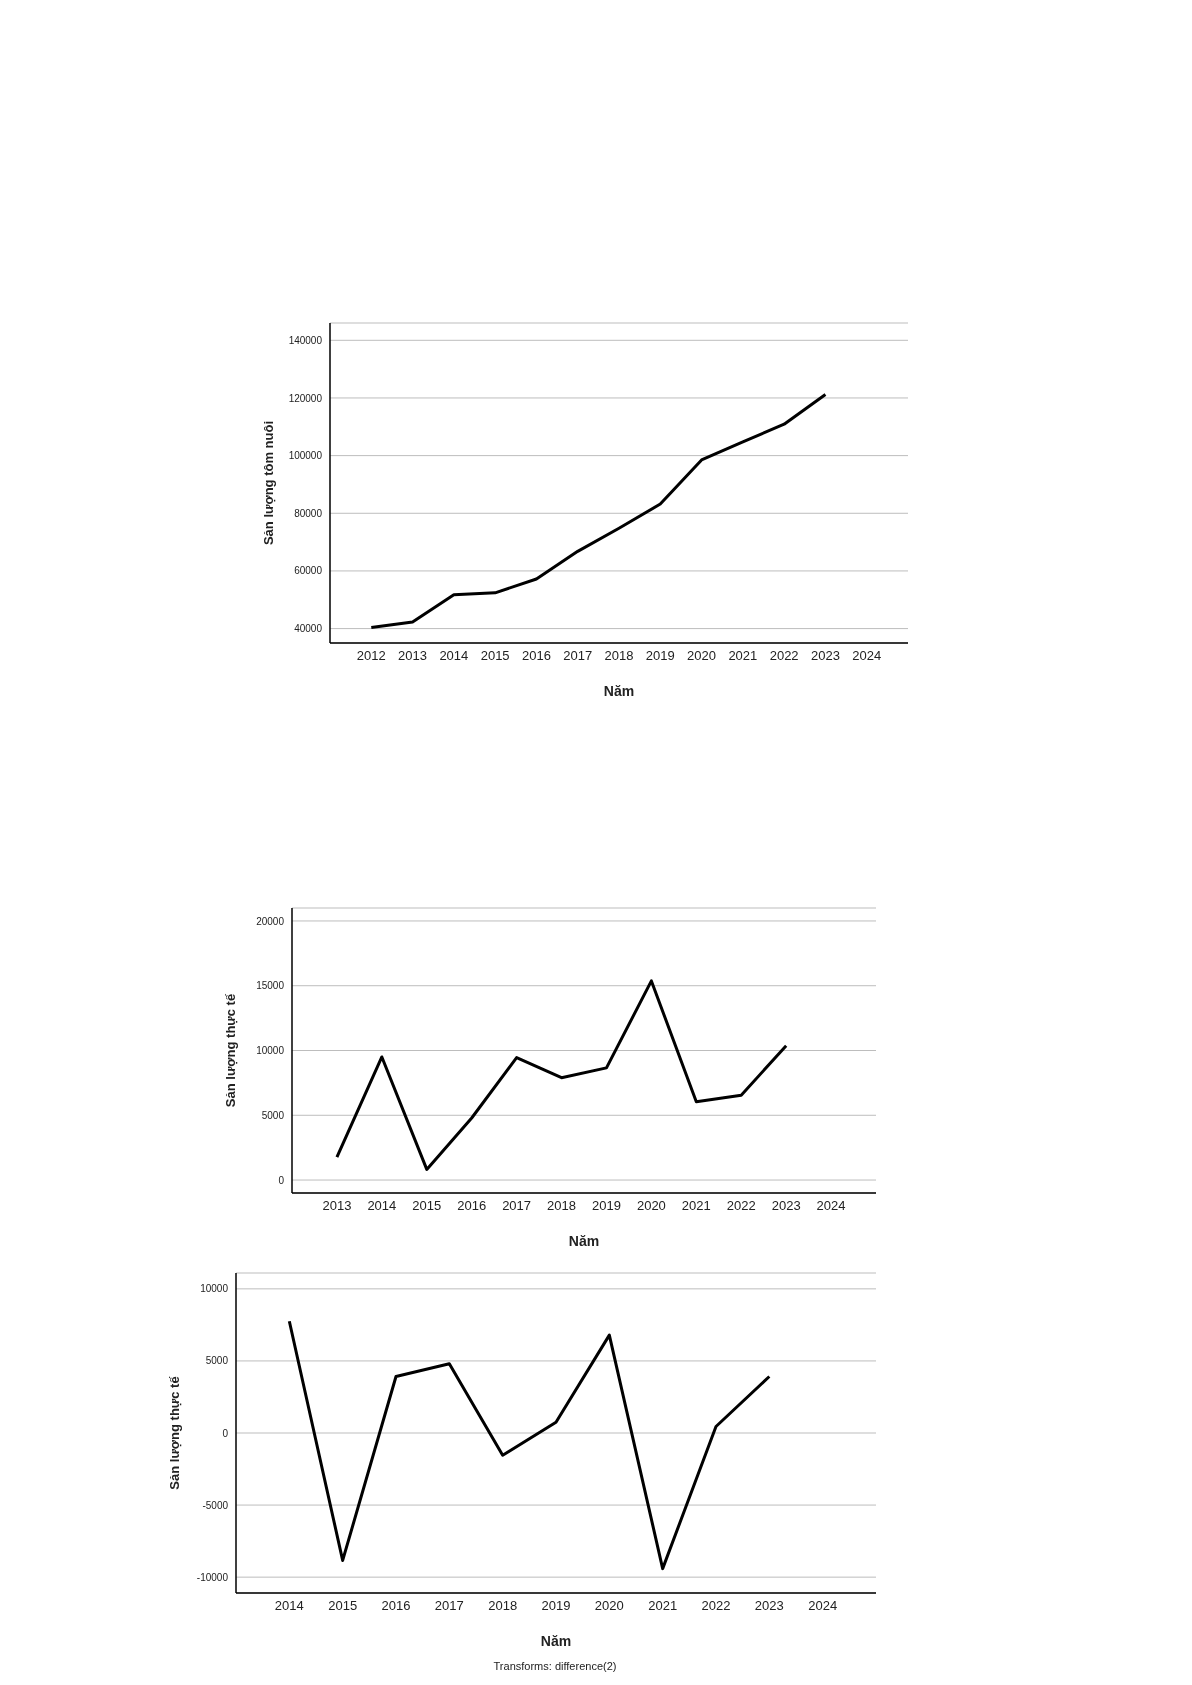 This screenshot has height=1685, width=1192. Describe the element at coordinates (371, 656) in the screenshot. I see `x-tick-label: 2012` at that location.